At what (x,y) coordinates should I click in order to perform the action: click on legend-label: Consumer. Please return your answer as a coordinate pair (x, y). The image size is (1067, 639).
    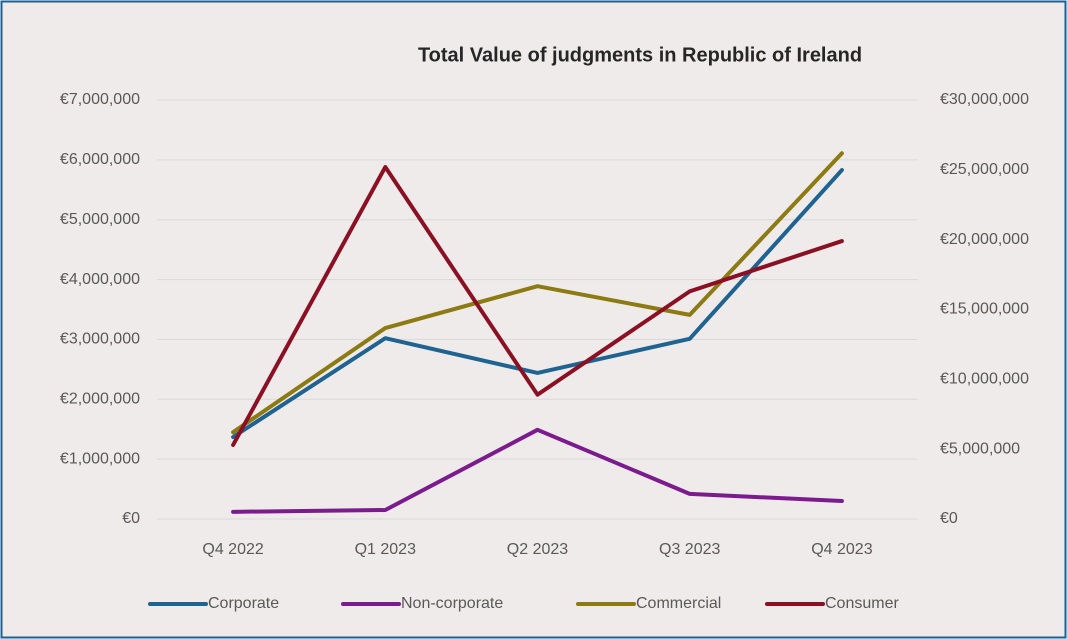
    Looking at the image, I should click on (862, 603).